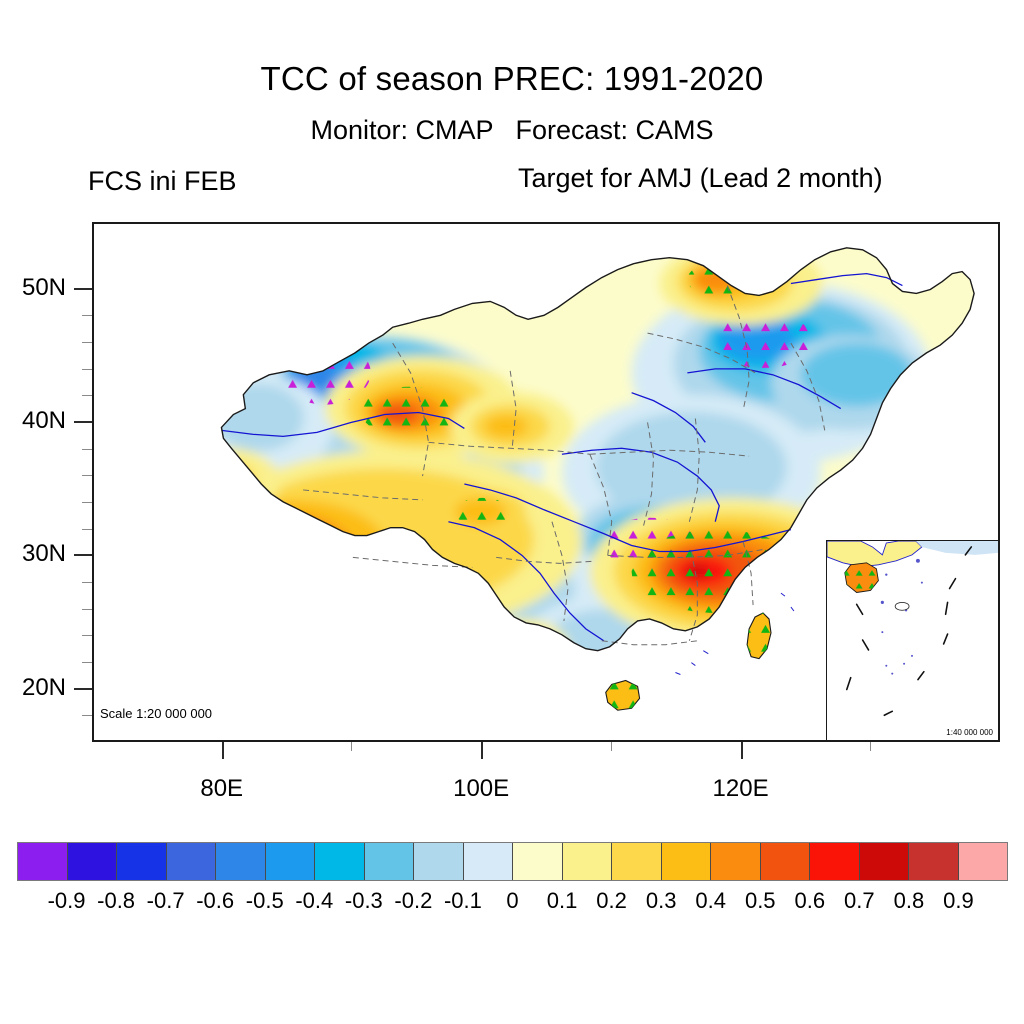 This screenshot has width=1024, height=1024. What do you see at coordinates (623, 695) in the screenshot?
I see `hainan-region` at bounding box center [623, 695].